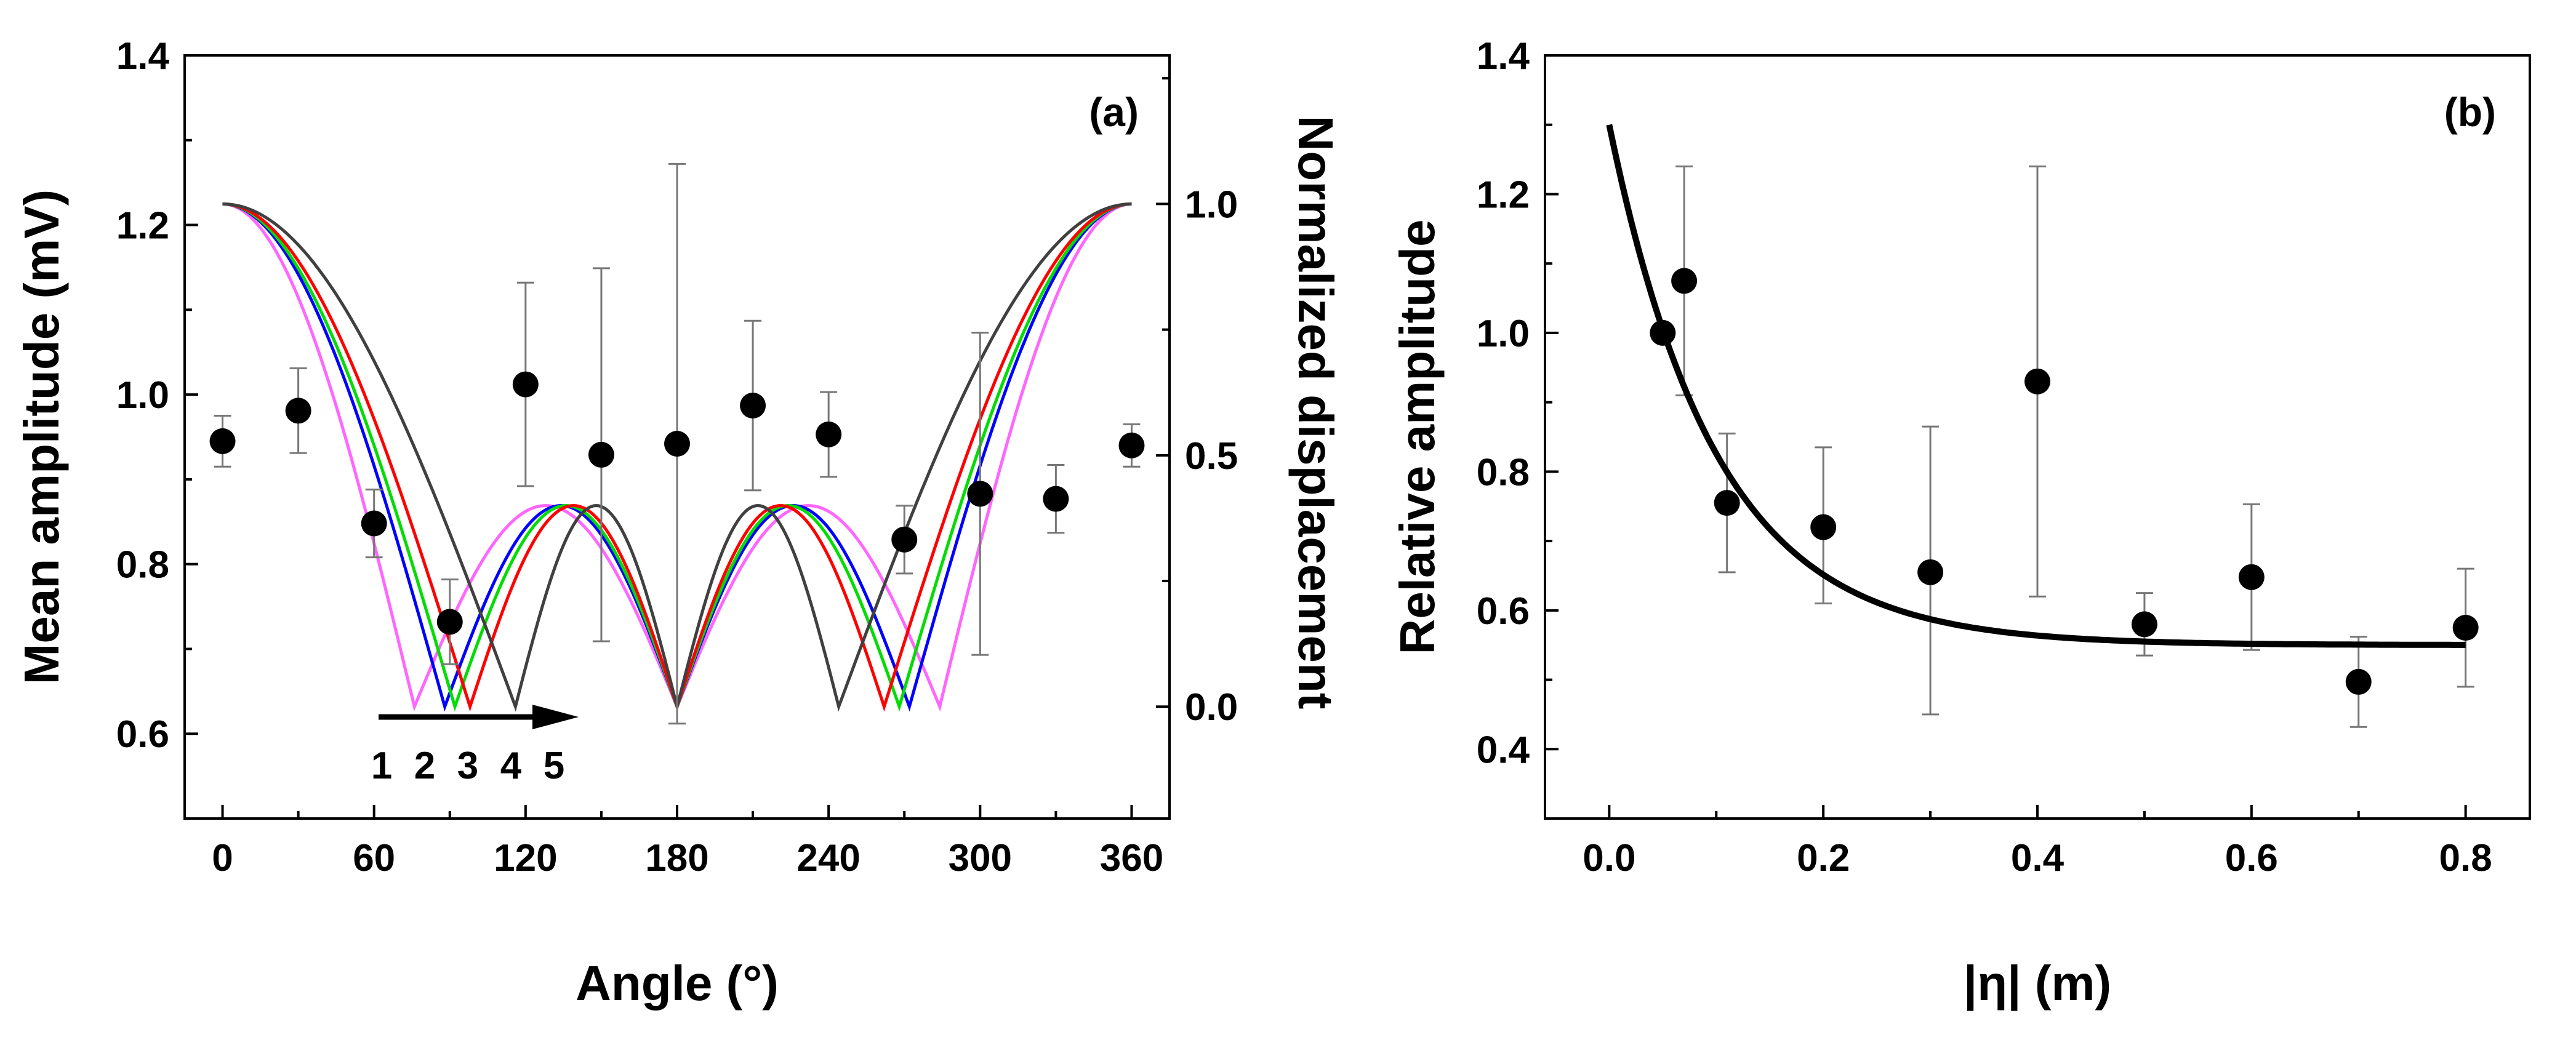  I want to click on b-y-ticks: 0.4 0.6 0.8 1.0 1.2 1.4, so click(1518, 428).